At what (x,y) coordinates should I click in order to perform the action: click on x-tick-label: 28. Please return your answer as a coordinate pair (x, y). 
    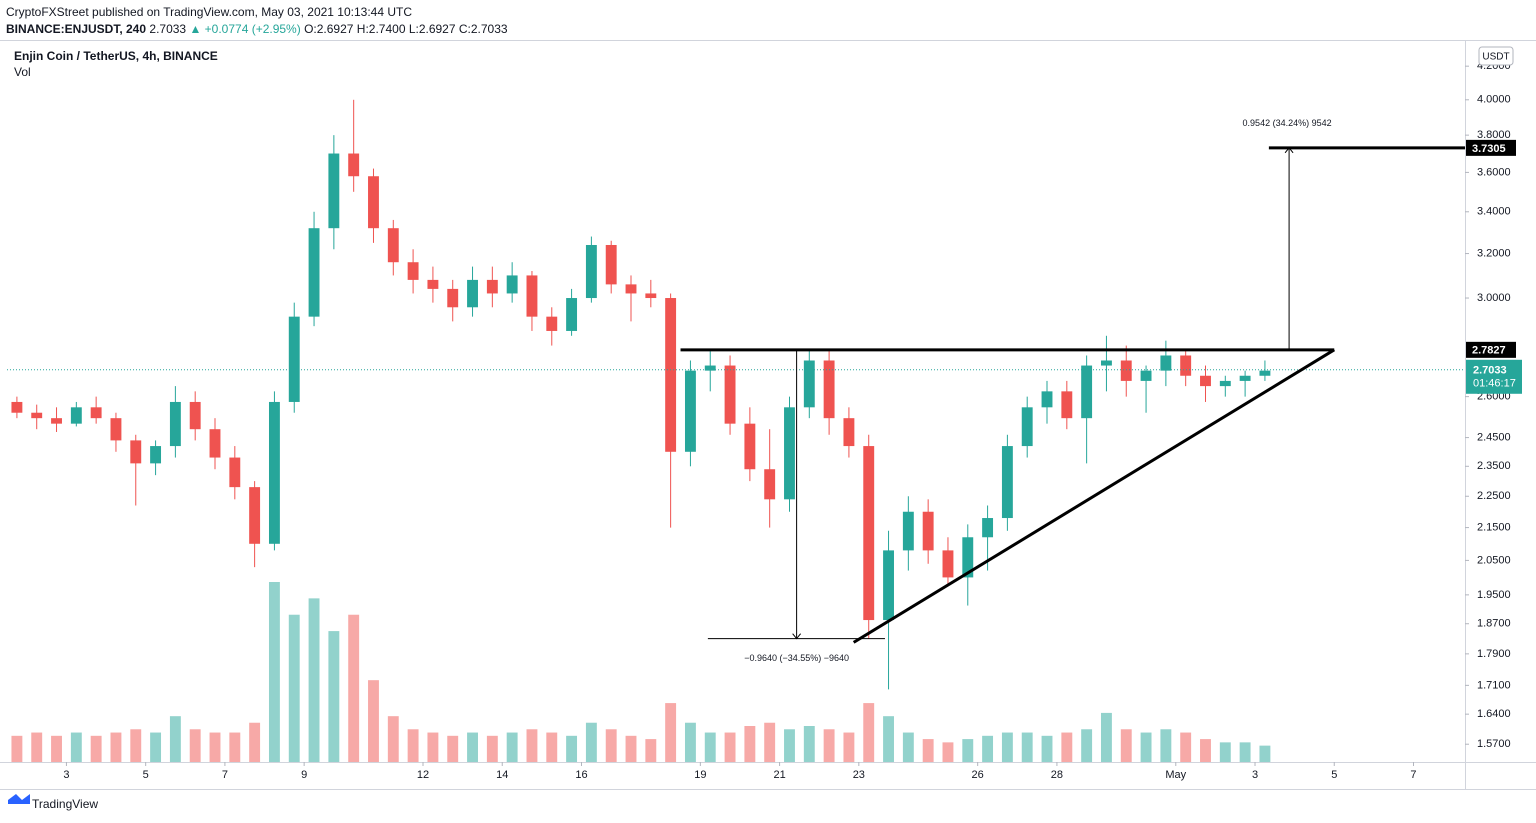
    Looking at the image, I should click on (1057, 775).